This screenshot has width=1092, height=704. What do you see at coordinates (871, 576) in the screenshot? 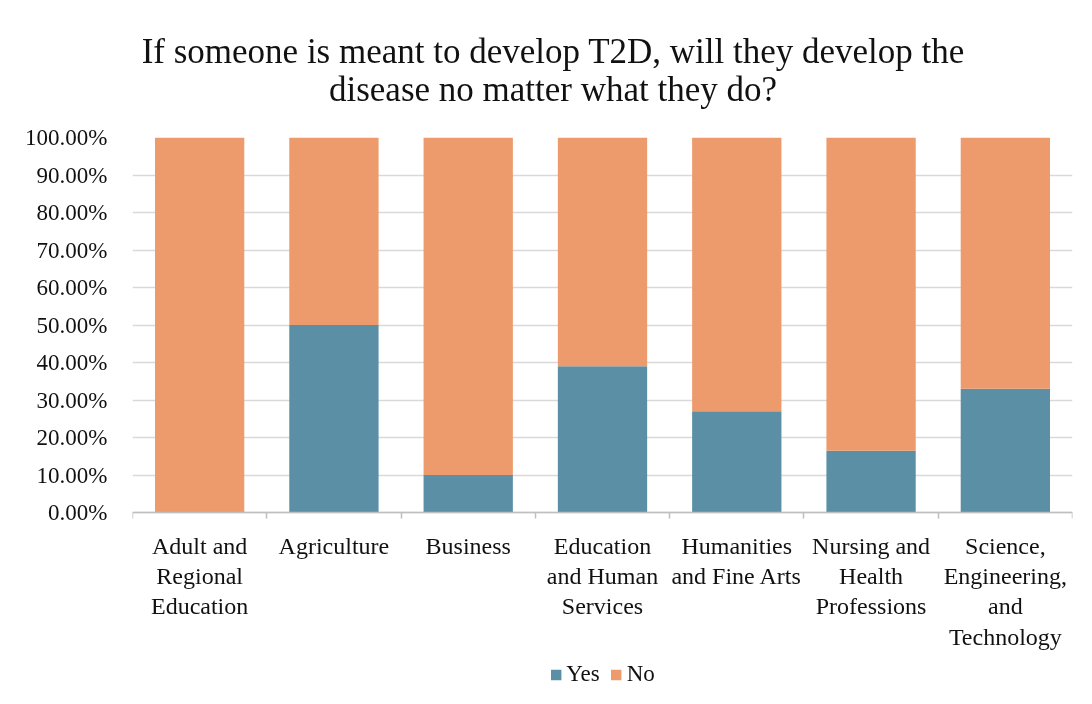
I see `x-tick-label: Nursing and Health Professions` at bounding box center [871, 576].